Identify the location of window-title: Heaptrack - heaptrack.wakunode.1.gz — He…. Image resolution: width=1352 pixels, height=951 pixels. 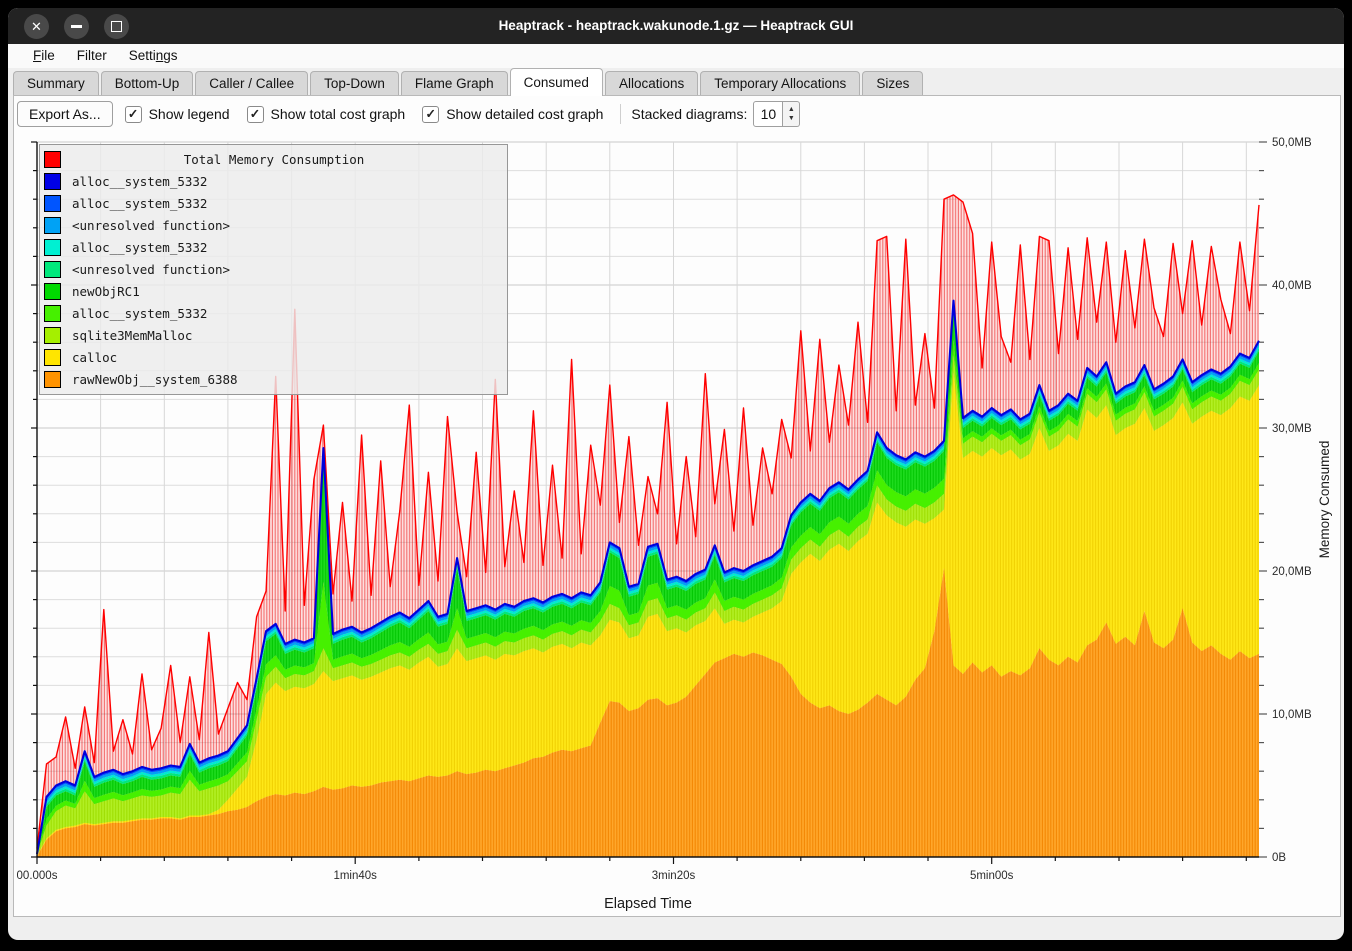
(676, 25).